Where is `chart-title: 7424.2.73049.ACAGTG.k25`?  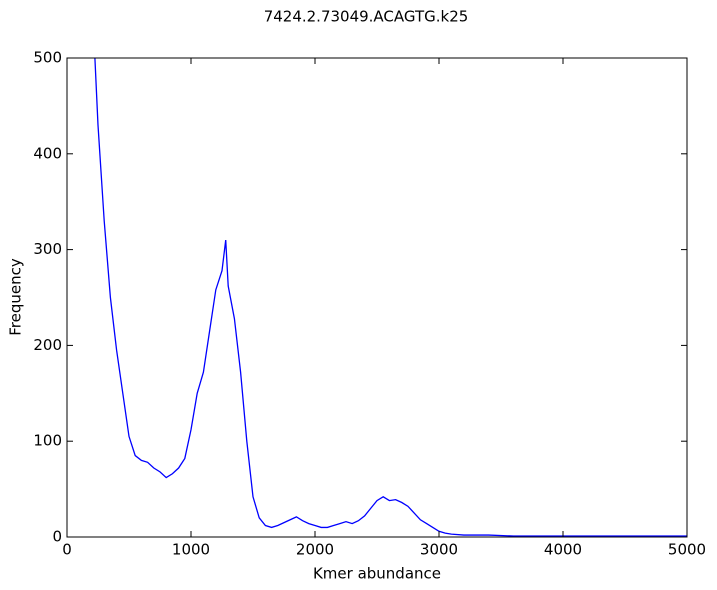 chart-title: 7424.2.73049.ACAGTG.k25 is located at coordinates (366, 17).